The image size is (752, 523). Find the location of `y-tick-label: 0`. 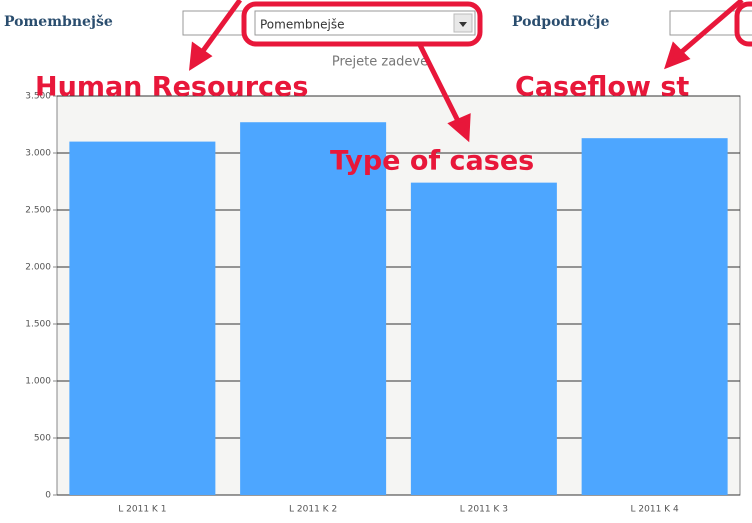

y-tick-label: 0 is located at coordinates (48, 496).